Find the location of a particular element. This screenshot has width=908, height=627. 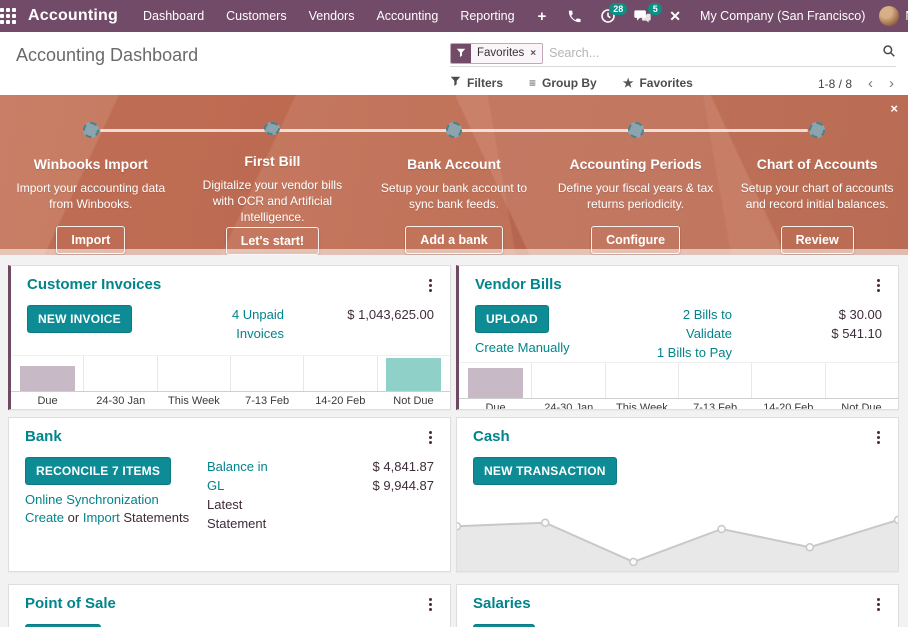

banner-close-icon: × is located at coordinates (894, 108).